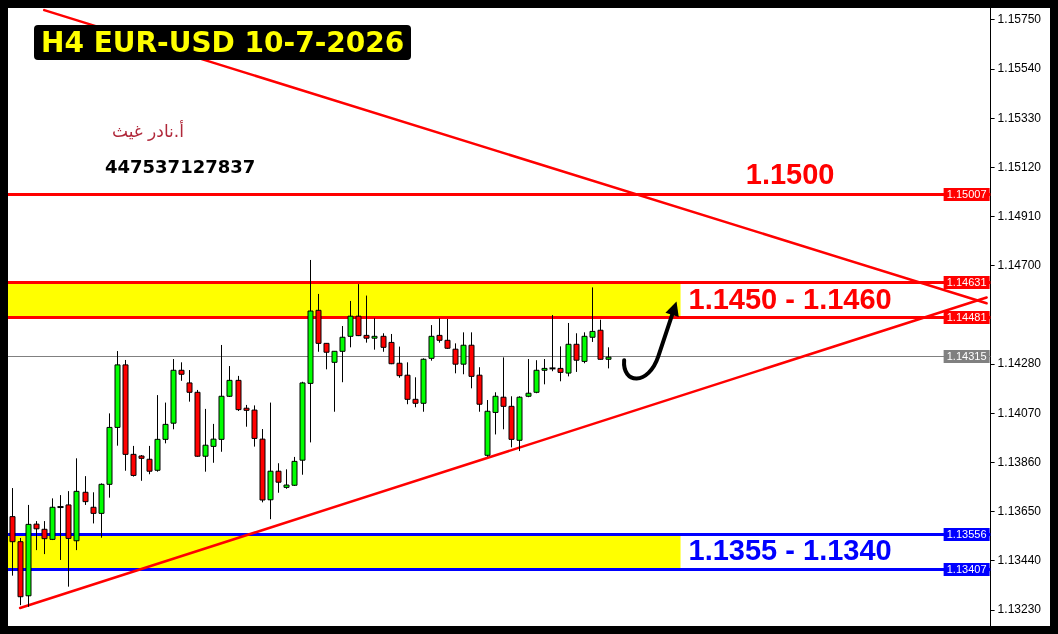 This screenshot has height=634, width=1058. What do you see at coordinates (966, 533) in the screenshot?
I see `ref-line-label: 1.13556` at bounding box center [966, 533].